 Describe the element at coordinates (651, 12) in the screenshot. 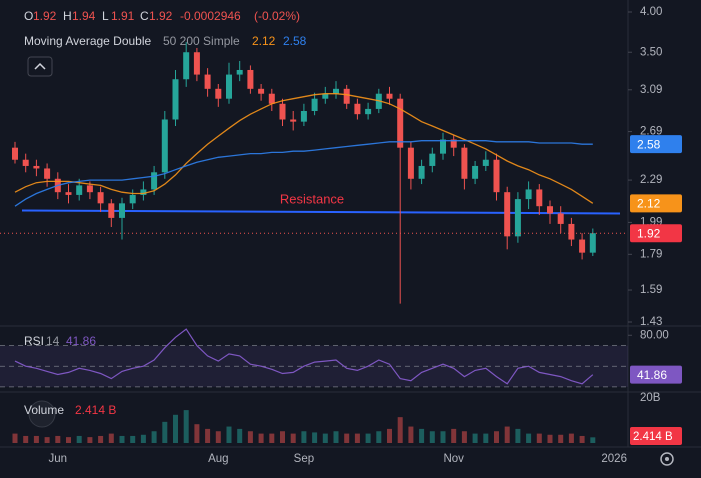

I see `y-tick-label: 4.00` at that location.